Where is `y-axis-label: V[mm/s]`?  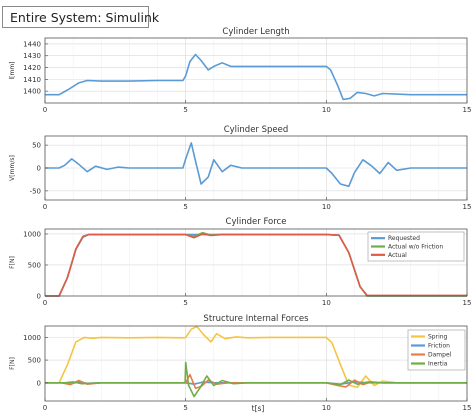 y-axis-label: V[mm/s] is located at coordinates (12, 168).